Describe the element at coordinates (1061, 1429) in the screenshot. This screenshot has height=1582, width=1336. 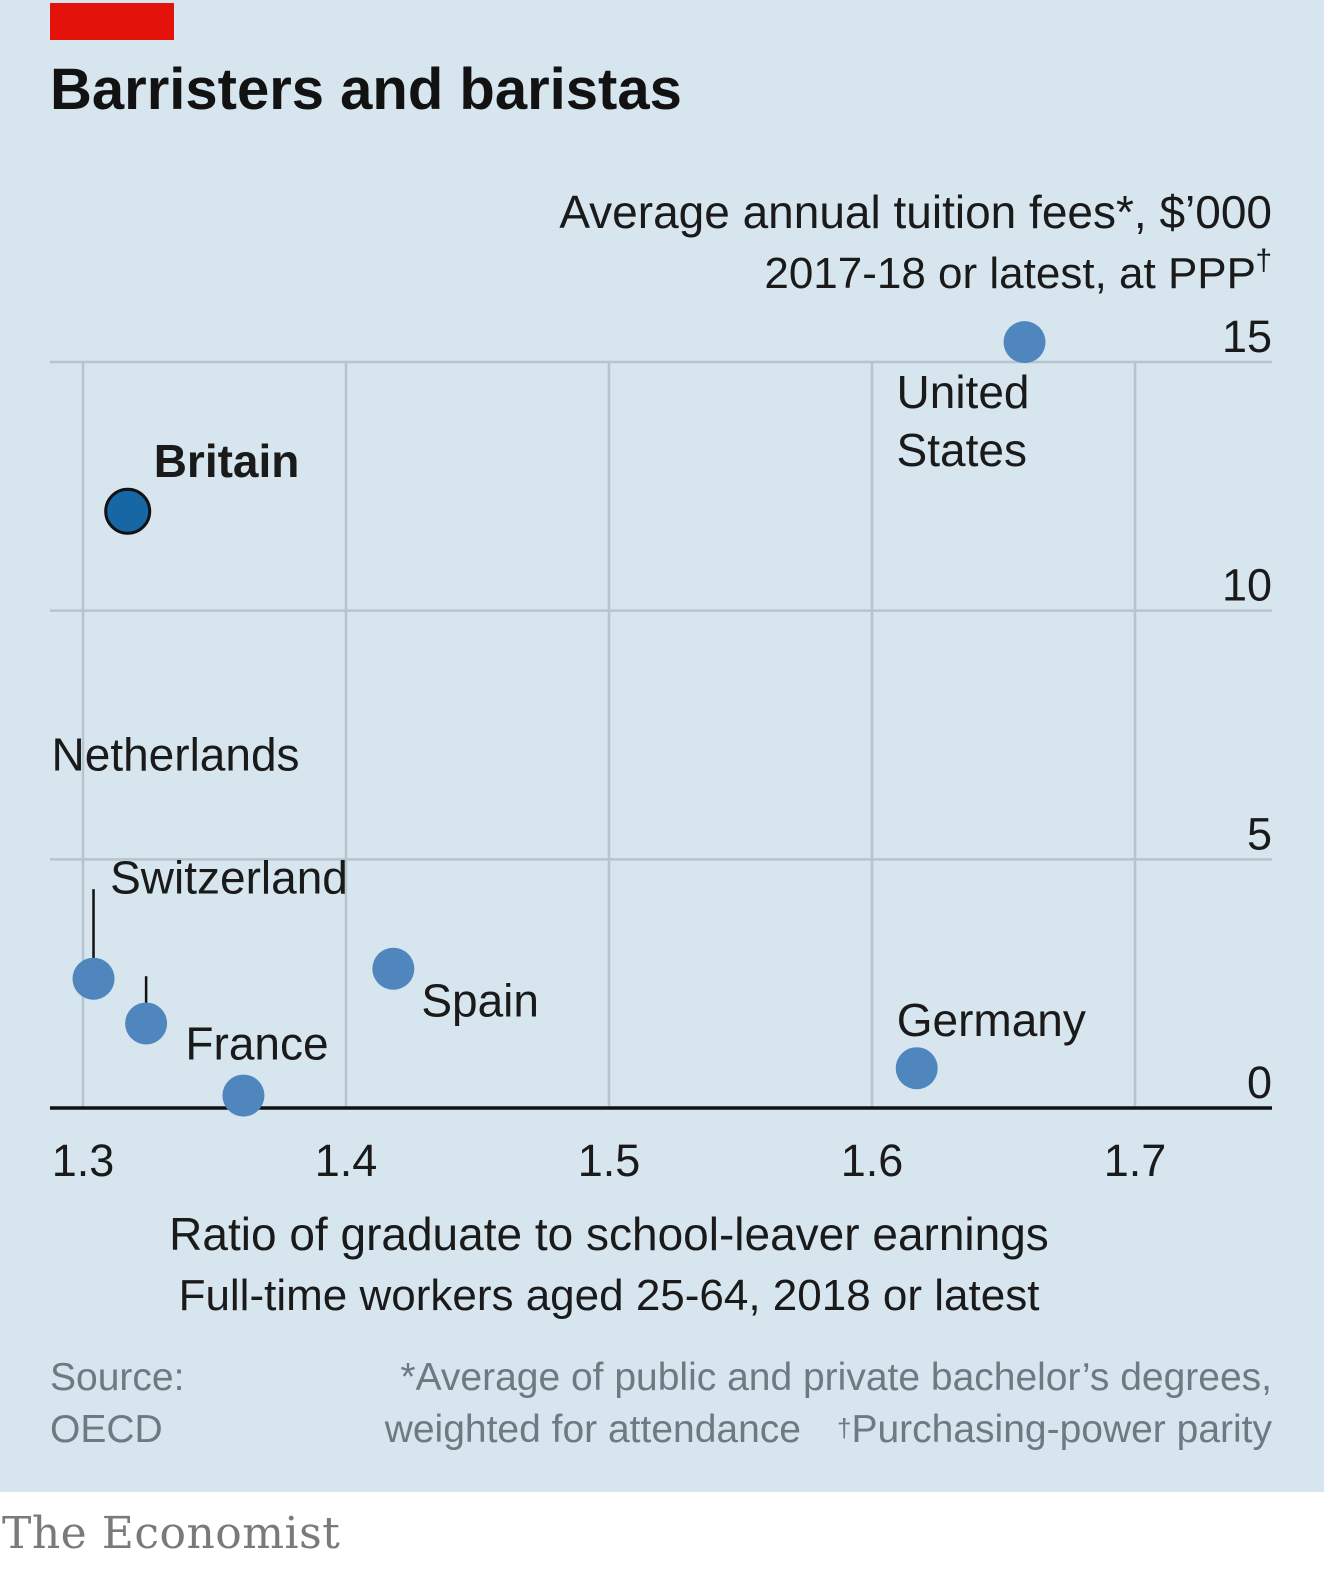
I see `footnote-2-text-b: Purchasing-power parity` at that location.